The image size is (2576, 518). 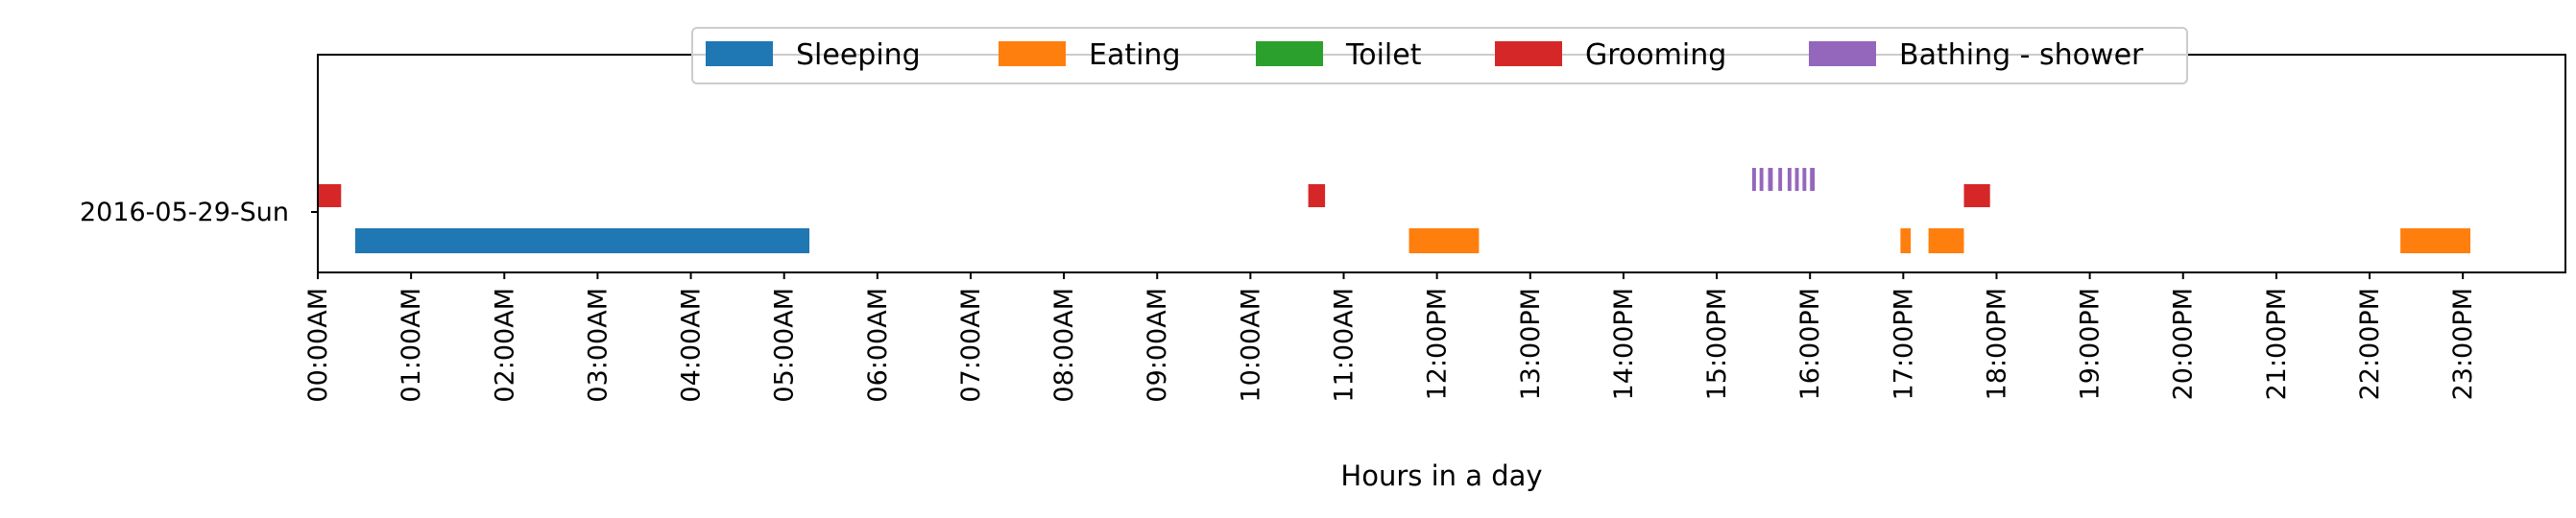 What do you see at coordinates (1655, 55) in the screenshot?
I see `legend-label: Grooming` at bounding box center [1655, 55].